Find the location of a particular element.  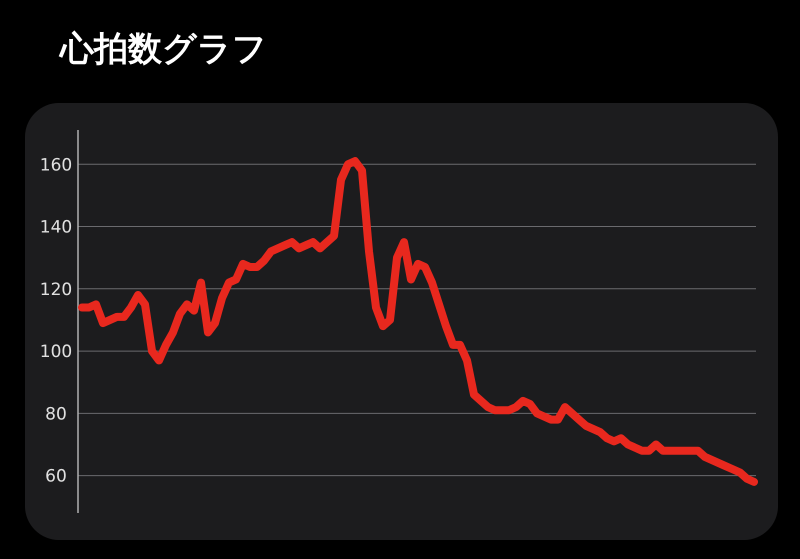

chart-title: 心拍数グラフ is located at coordinates (162, 49).